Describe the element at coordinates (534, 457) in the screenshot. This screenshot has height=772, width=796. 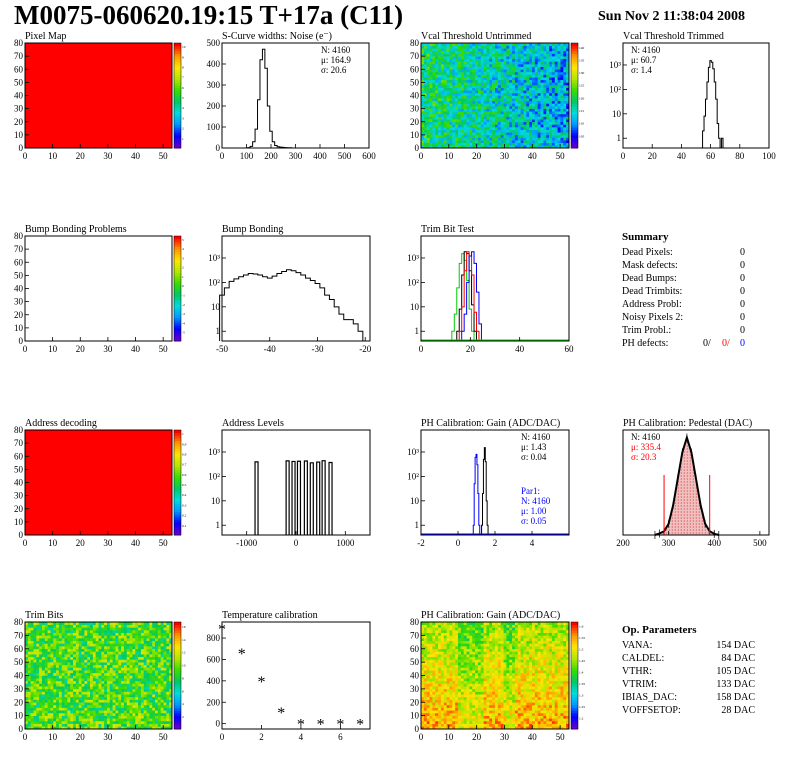
I see `stats-line: σ: 0.04` at that location.